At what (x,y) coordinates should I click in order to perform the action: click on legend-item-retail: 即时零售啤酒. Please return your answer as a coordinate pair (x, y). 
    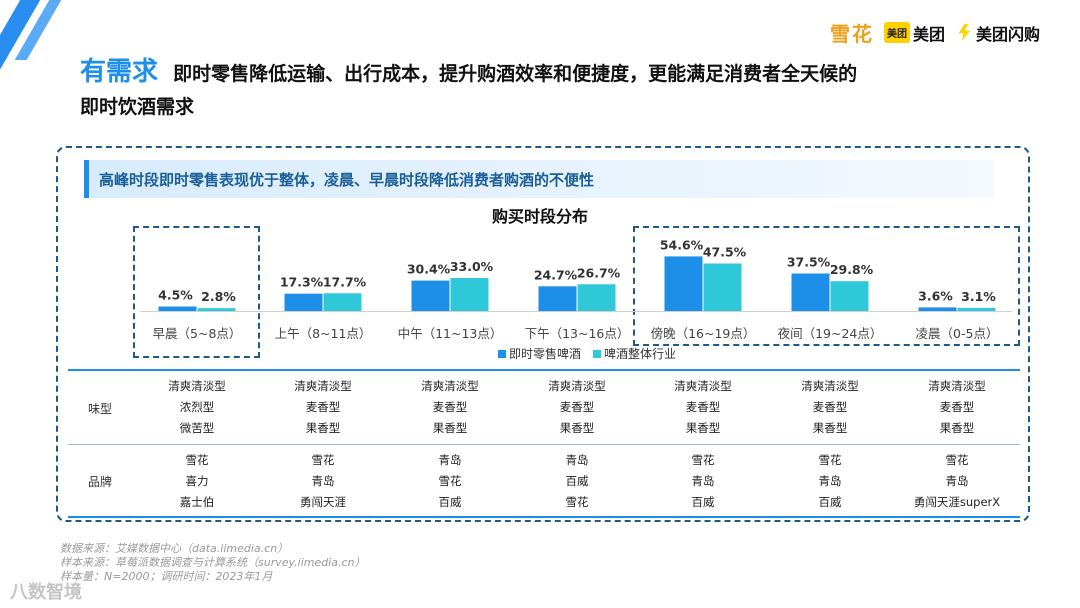
    Looking at the image, I should click on (539, 353).